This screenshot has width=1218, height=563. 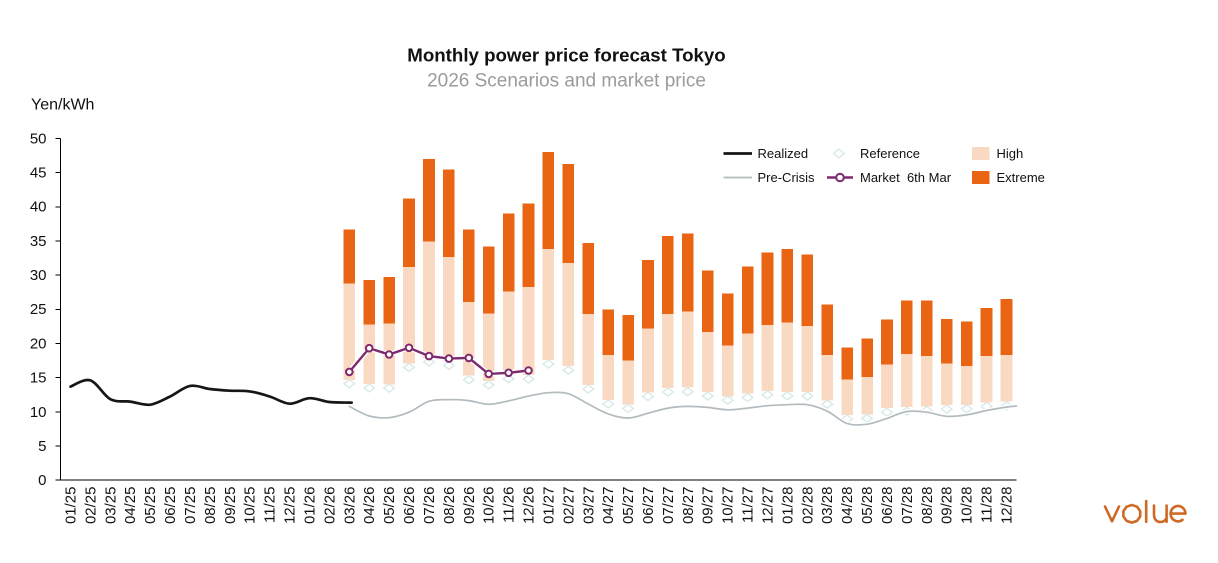 What do you see at coordinates (783, 153) in the screenshot?
I see `svg-text: Realized` at bounding box center [783, 153].